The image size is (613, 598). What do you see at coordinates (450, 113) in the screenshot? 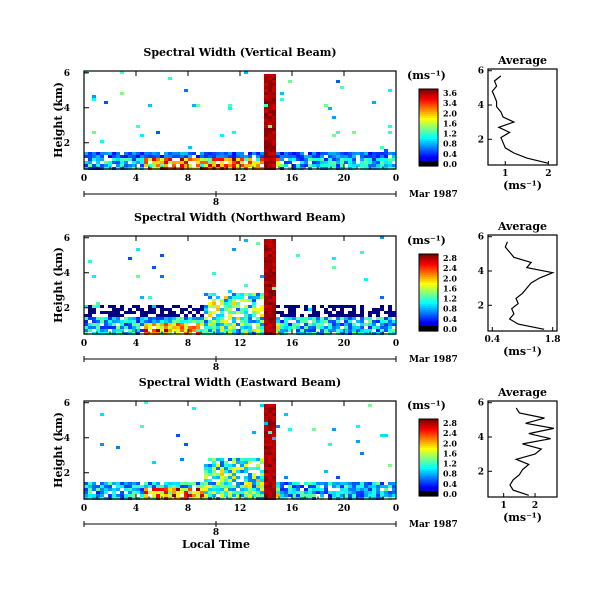
I see `colorbar-tick-label: 2.0` at bounding box center [450, 113].